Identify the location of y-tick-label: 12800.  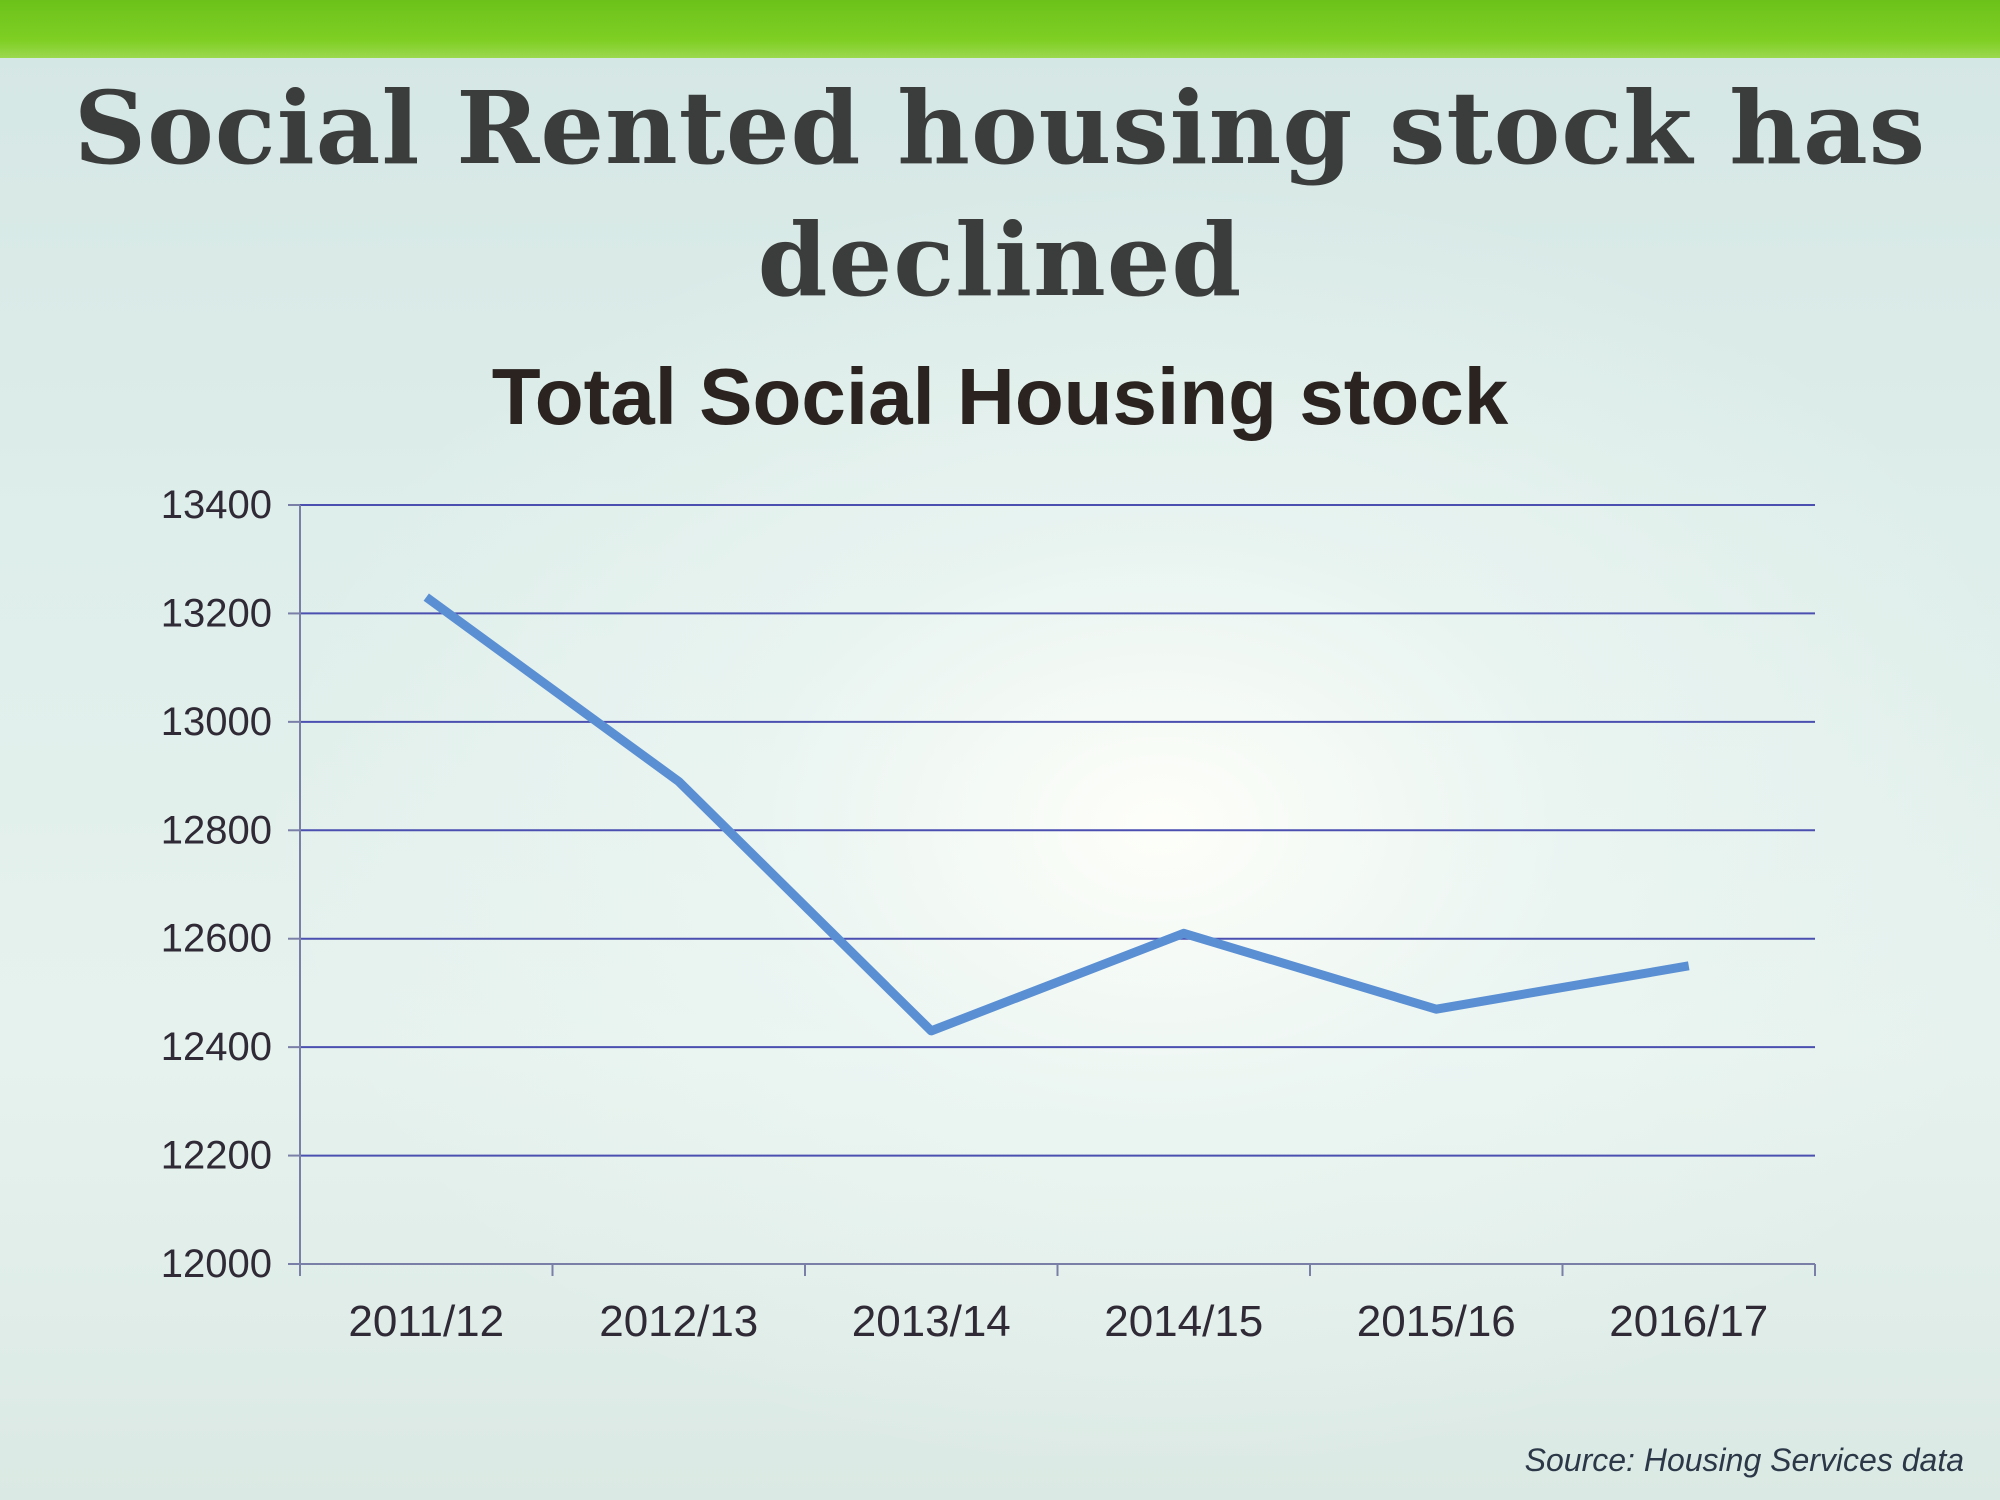
(216, 830).